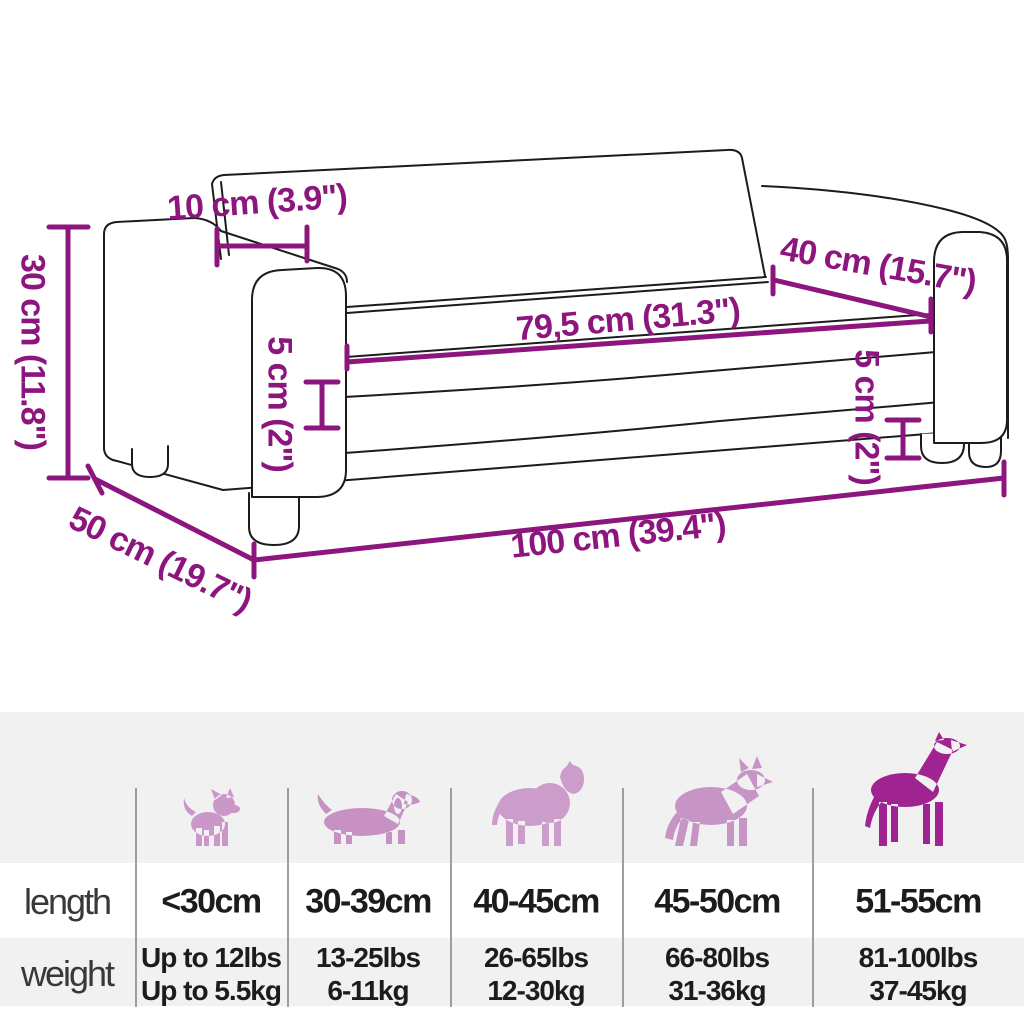  What do you see at coordinates (211, 957) in the screenshot?
I see `weight-lbs: Up to 12lbs` at bounding box center [211, 957].